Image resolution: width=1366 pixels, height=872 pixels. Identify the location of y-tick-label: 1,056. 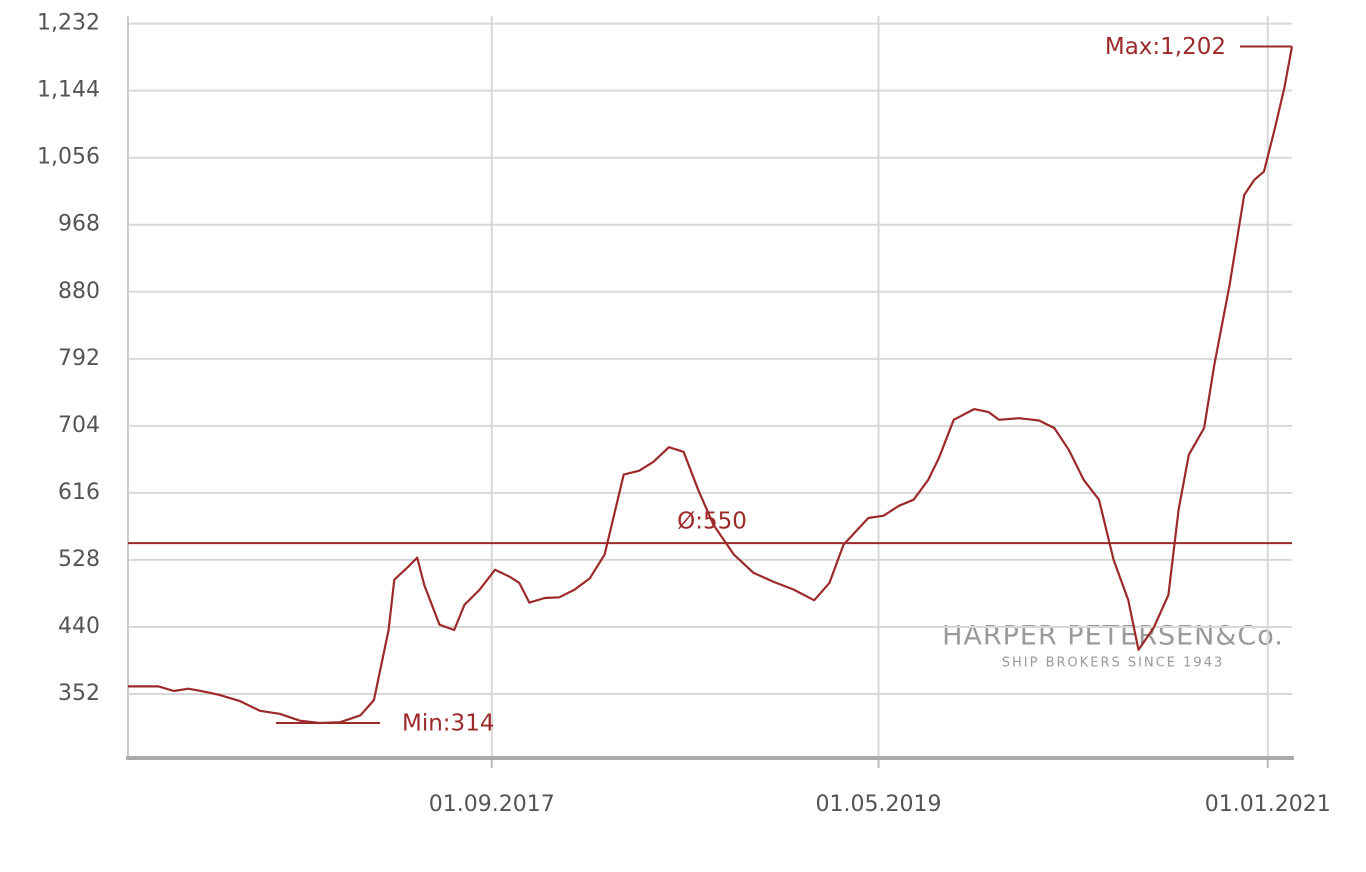
(68, 157).